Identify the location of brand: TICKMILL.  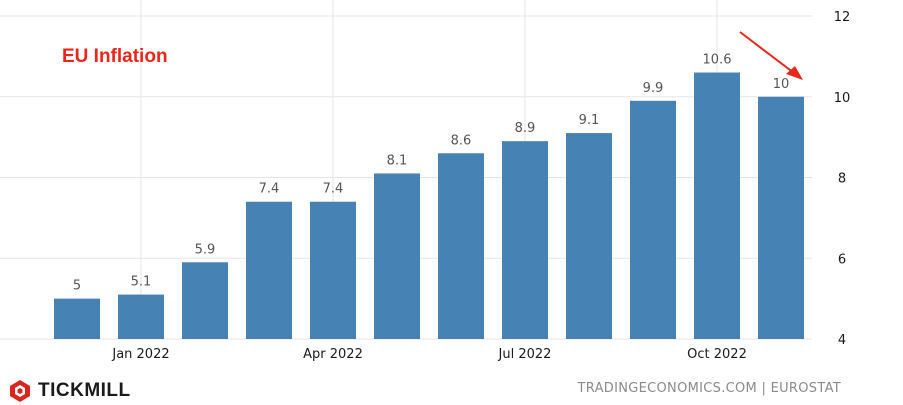
(69, 391).